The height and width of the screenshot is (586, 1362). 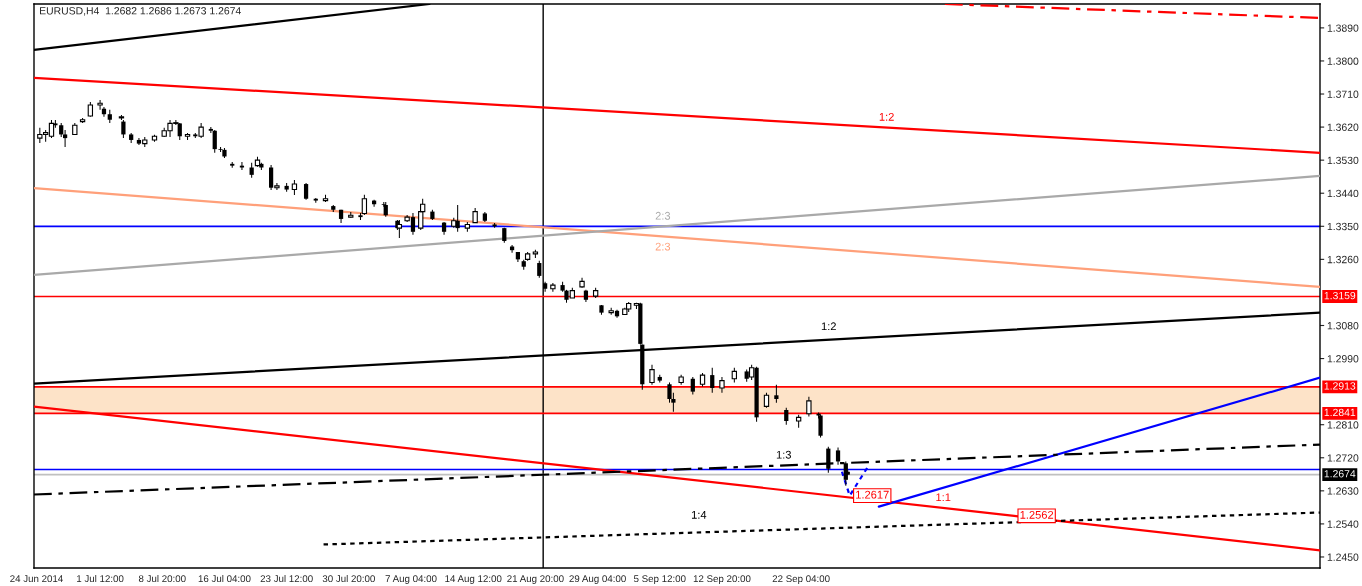 What do you see at coordinates (1343, 193) in the screenshot?
I see `y-tick-label: 1.3440` at bounding box center [1343, 193].